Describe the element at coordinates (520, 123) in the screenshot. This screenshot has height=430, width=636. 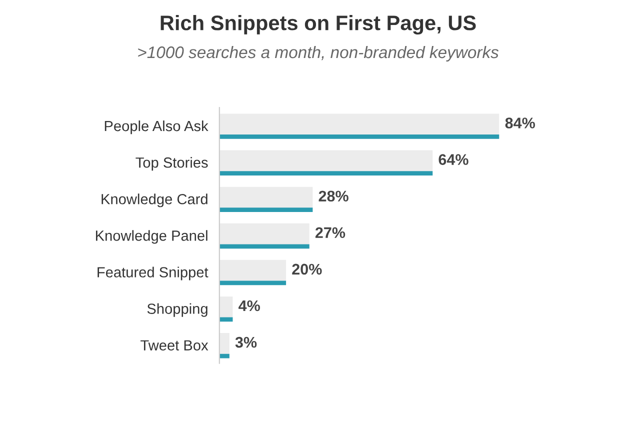
I see `data-label: 84%` at that location.